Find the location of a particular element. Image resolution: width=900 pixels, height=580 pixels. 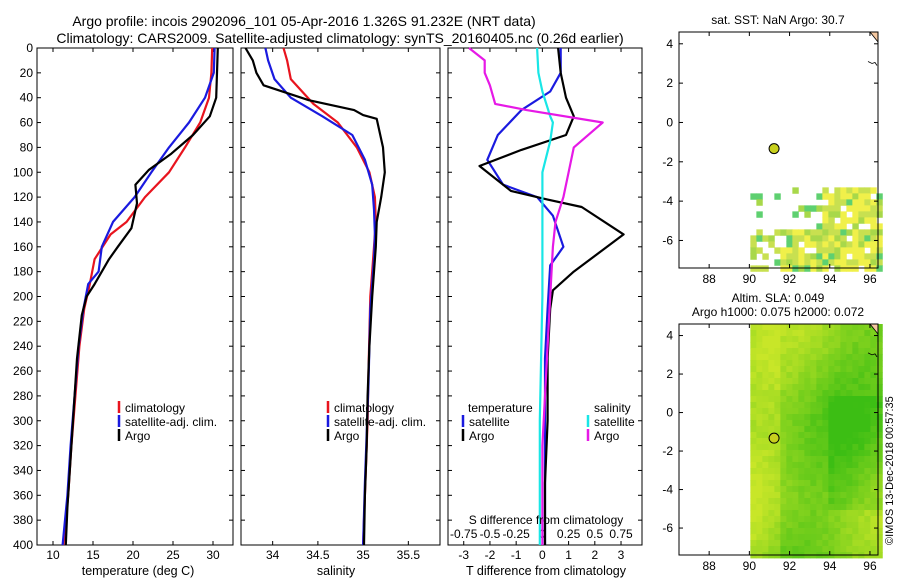

argo-location-marker is located at coordinates (774, 438).